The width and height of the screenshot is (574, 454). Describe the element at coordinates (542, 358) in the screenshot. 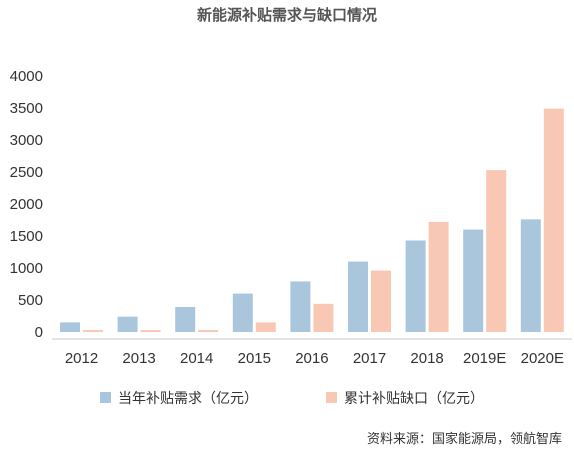

I see `x-tick-label: 2020E` at that location.